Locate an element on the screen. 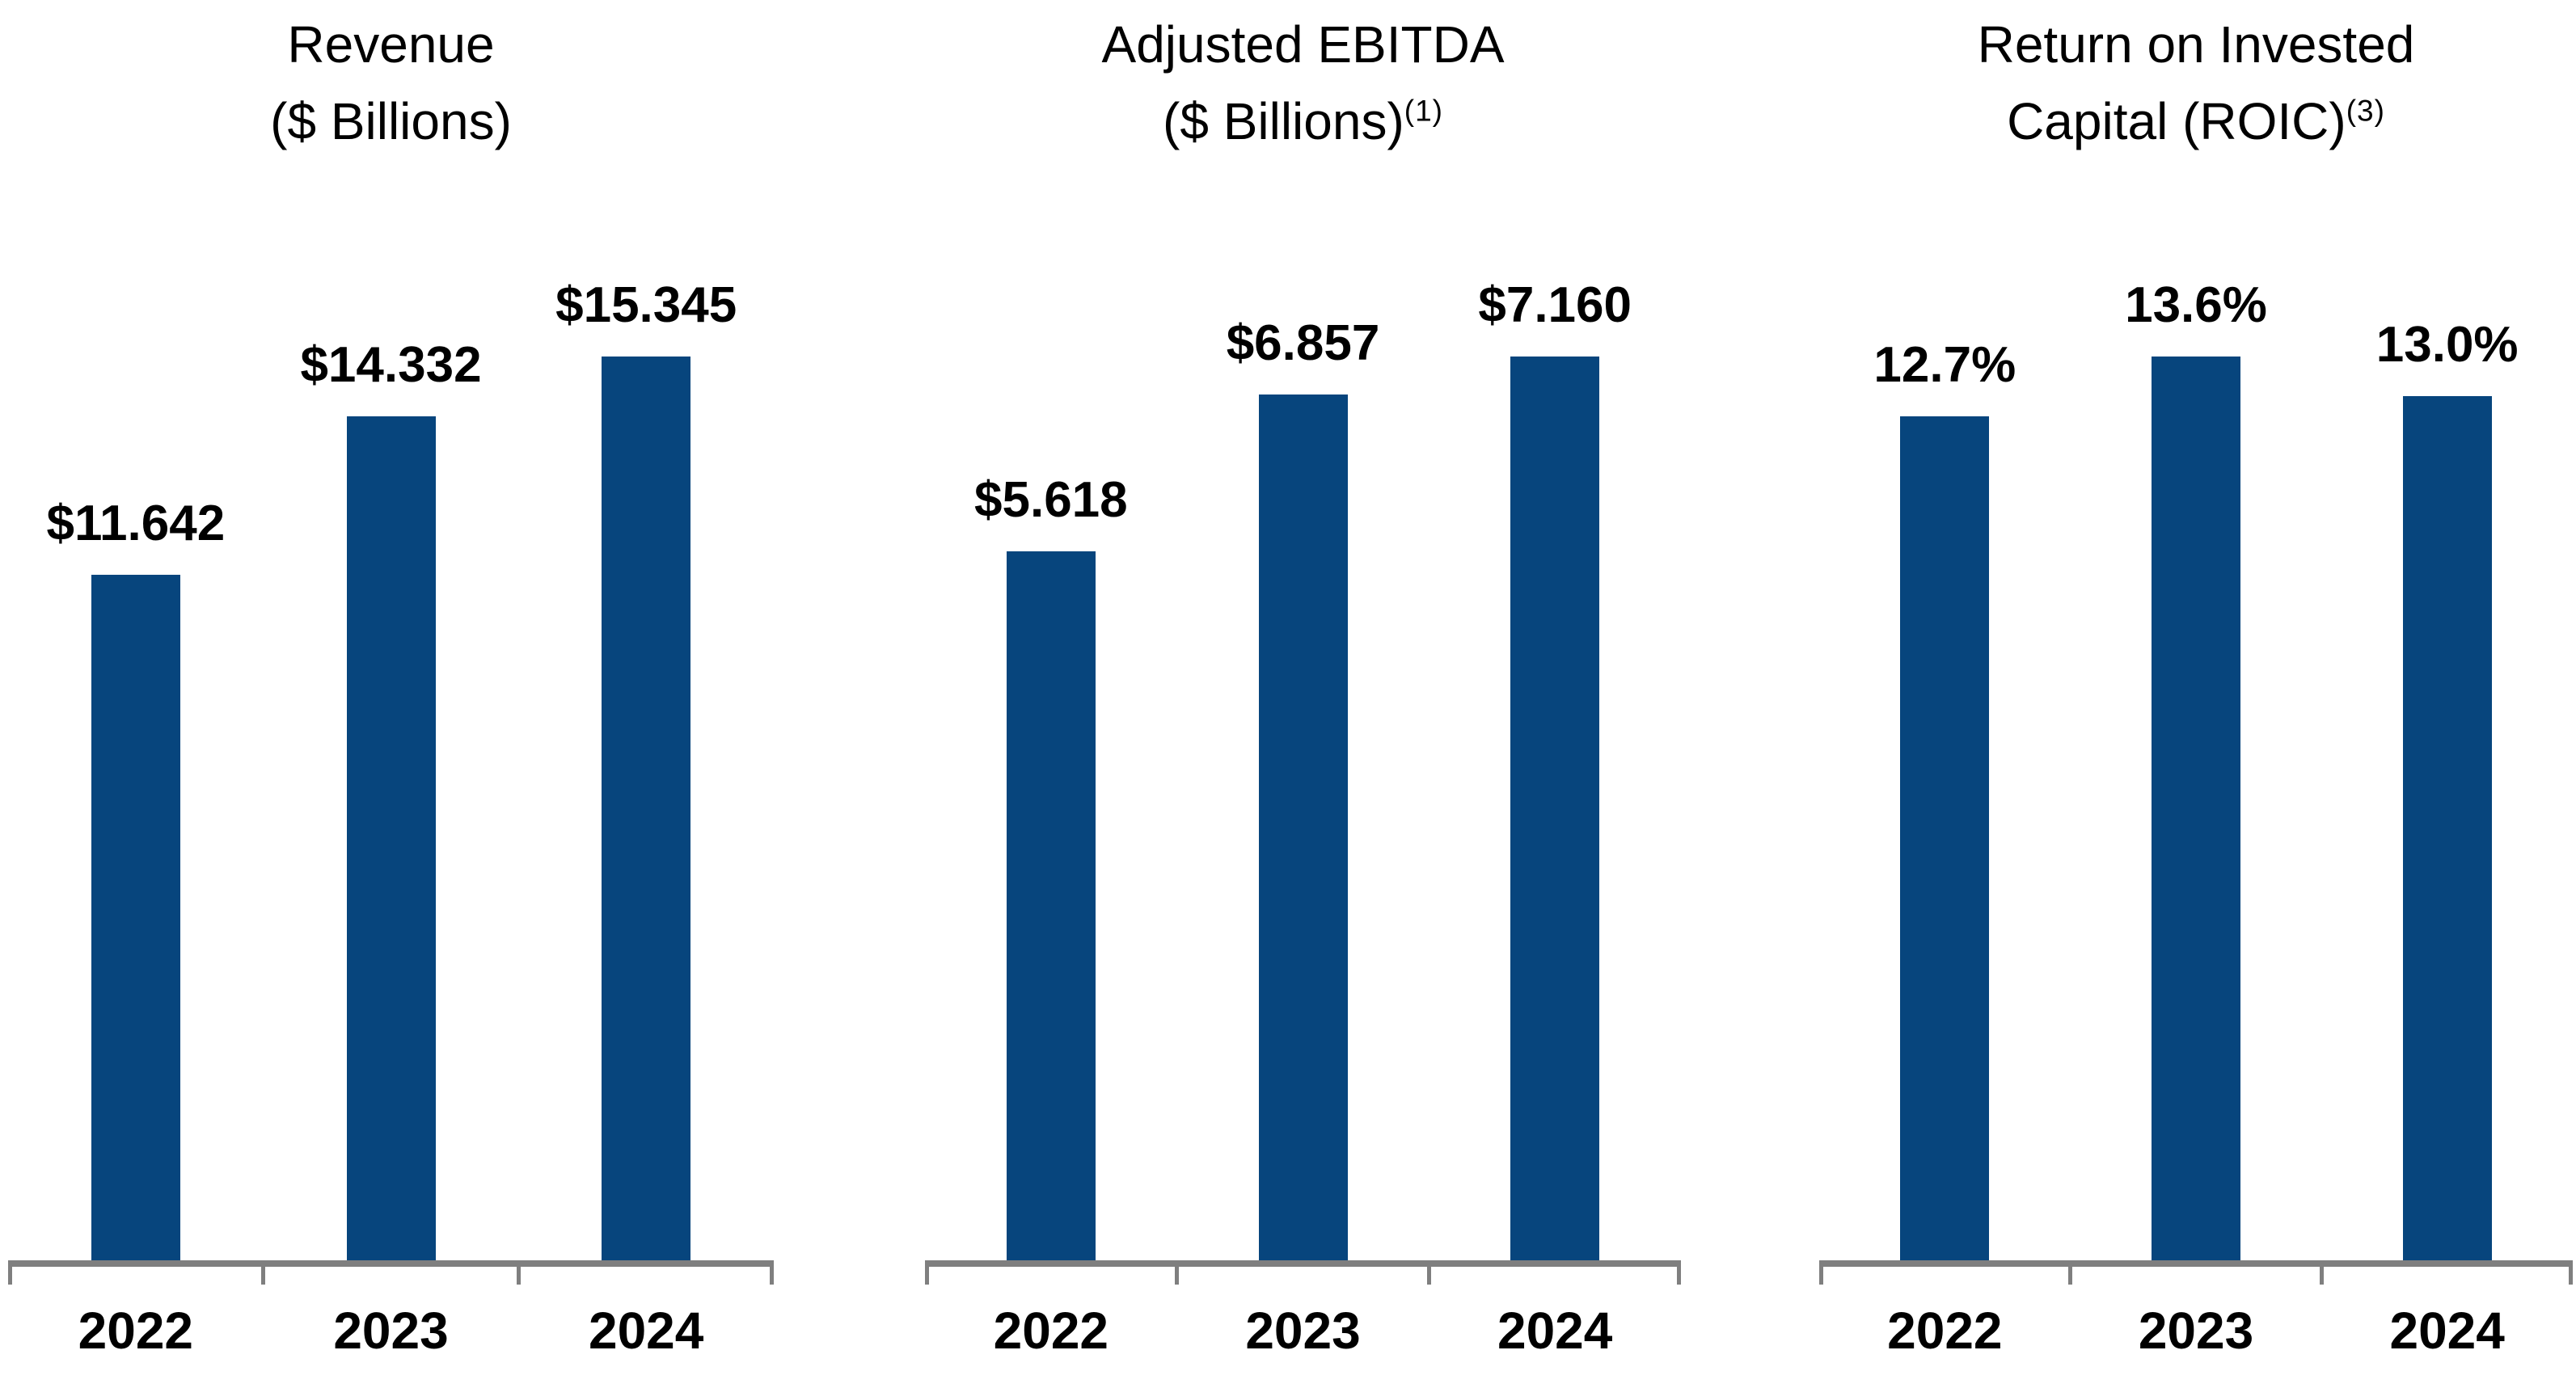  chart-title: Revenue ($ Billions) is located at coordinates (391, 92).